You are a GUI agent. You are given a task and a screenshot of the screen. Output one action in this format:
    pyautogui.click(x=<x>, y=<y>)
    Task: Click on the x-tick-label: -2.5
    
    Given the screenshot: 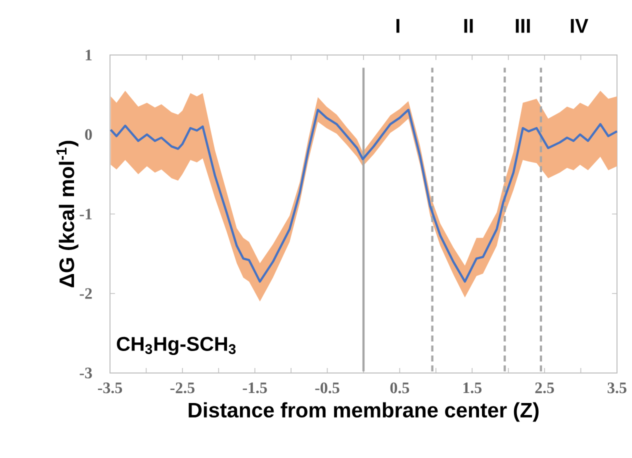 What is the action you would take?
    pyautogui.click(x=182, y=388)
    